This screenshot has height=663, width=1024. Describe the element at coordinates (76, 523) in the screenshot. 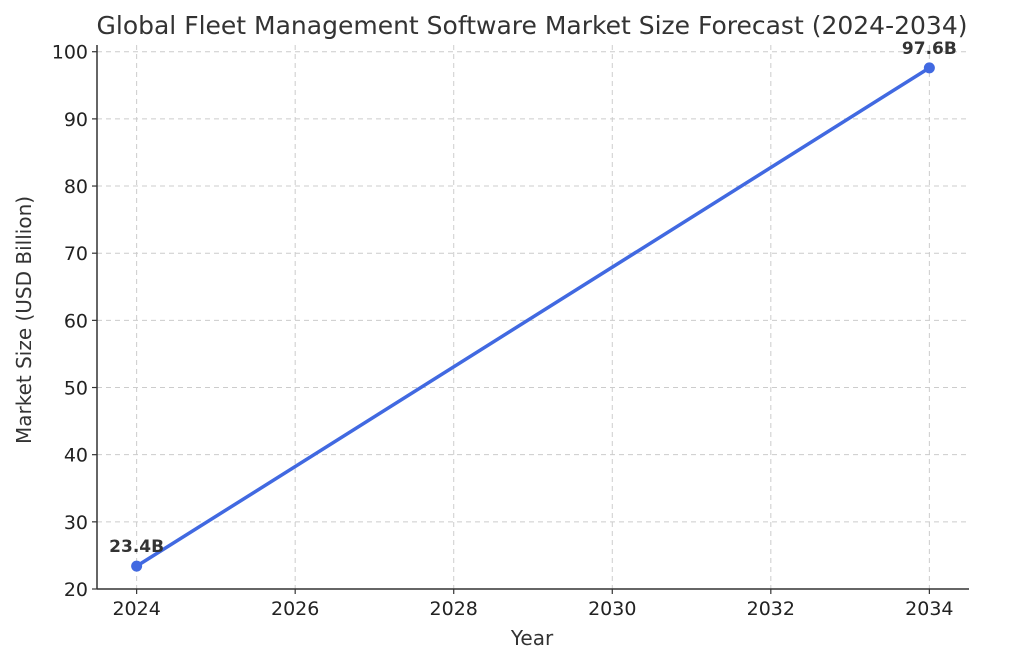

I see `y-tick-label: 30` at that location.